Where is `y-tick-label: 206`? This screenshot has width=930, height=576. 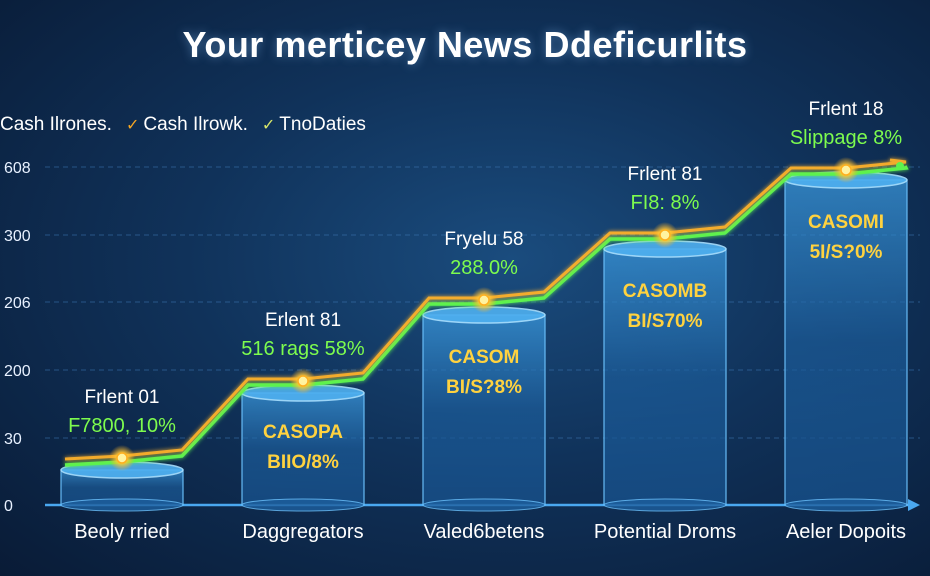
y-tick-label: 206 is located at coordinates (17, 303).